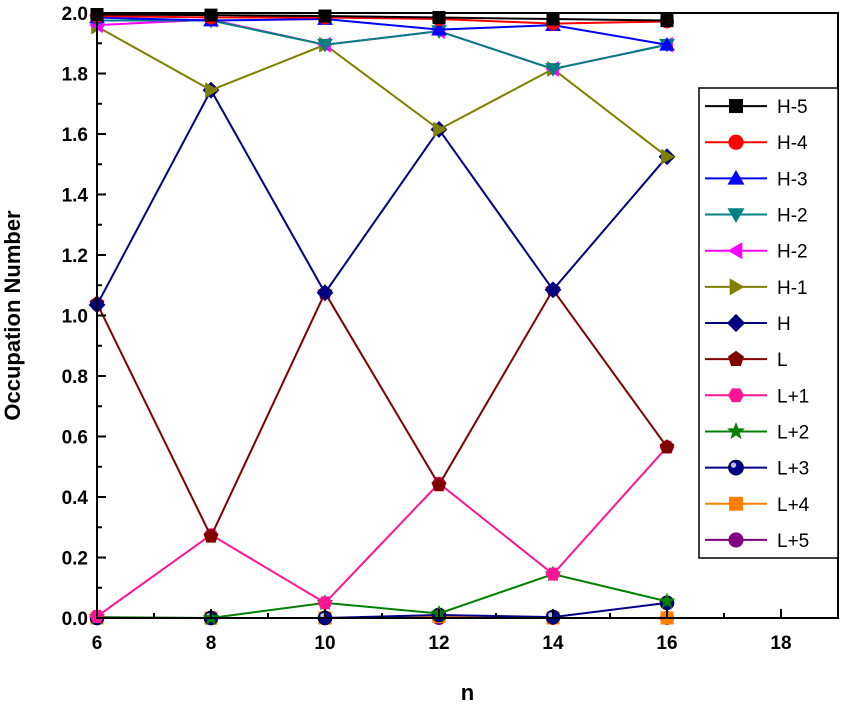 Image resolution: width=850 pixels, height=709 pixels. What do you see at coordinates (75, 438) in the screenshot?
I see `y-tick-label: 0.6` at bounding box center [75, 438].